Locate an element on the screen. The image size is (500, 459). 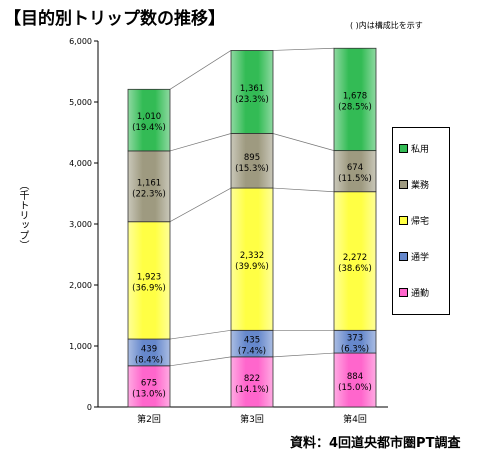
legend-item: 通学 is located at coordinates (414, 256).